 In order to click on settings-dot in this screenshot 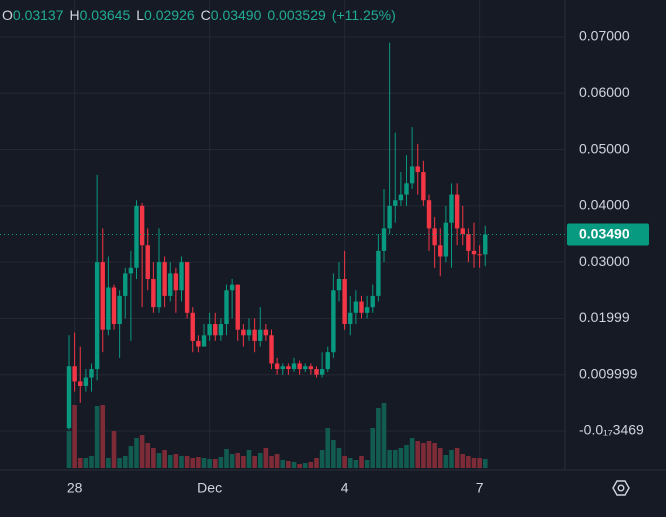, I will do `click(621, 488)`.